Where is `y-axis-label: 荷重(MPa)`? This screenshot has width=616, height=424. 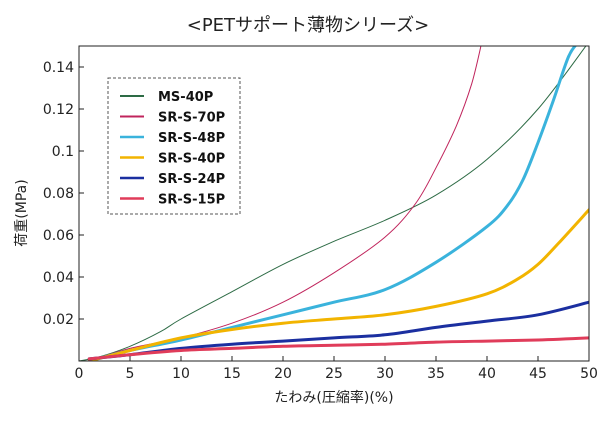
y-axis-label: 荷重(MPa) is located at coordinates (22, 212).